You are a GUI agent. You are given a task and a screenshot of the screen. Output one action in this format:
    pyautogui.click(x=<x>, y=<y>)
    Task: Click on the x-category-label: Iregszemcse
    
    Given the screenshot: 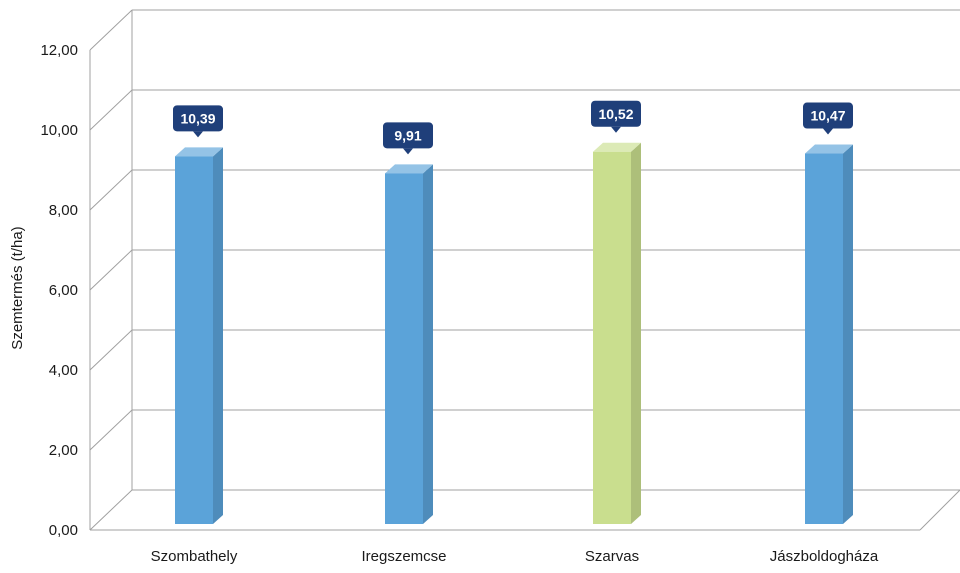 What is the action you would take?
    pyautogui.click(x=403, y=556)
    